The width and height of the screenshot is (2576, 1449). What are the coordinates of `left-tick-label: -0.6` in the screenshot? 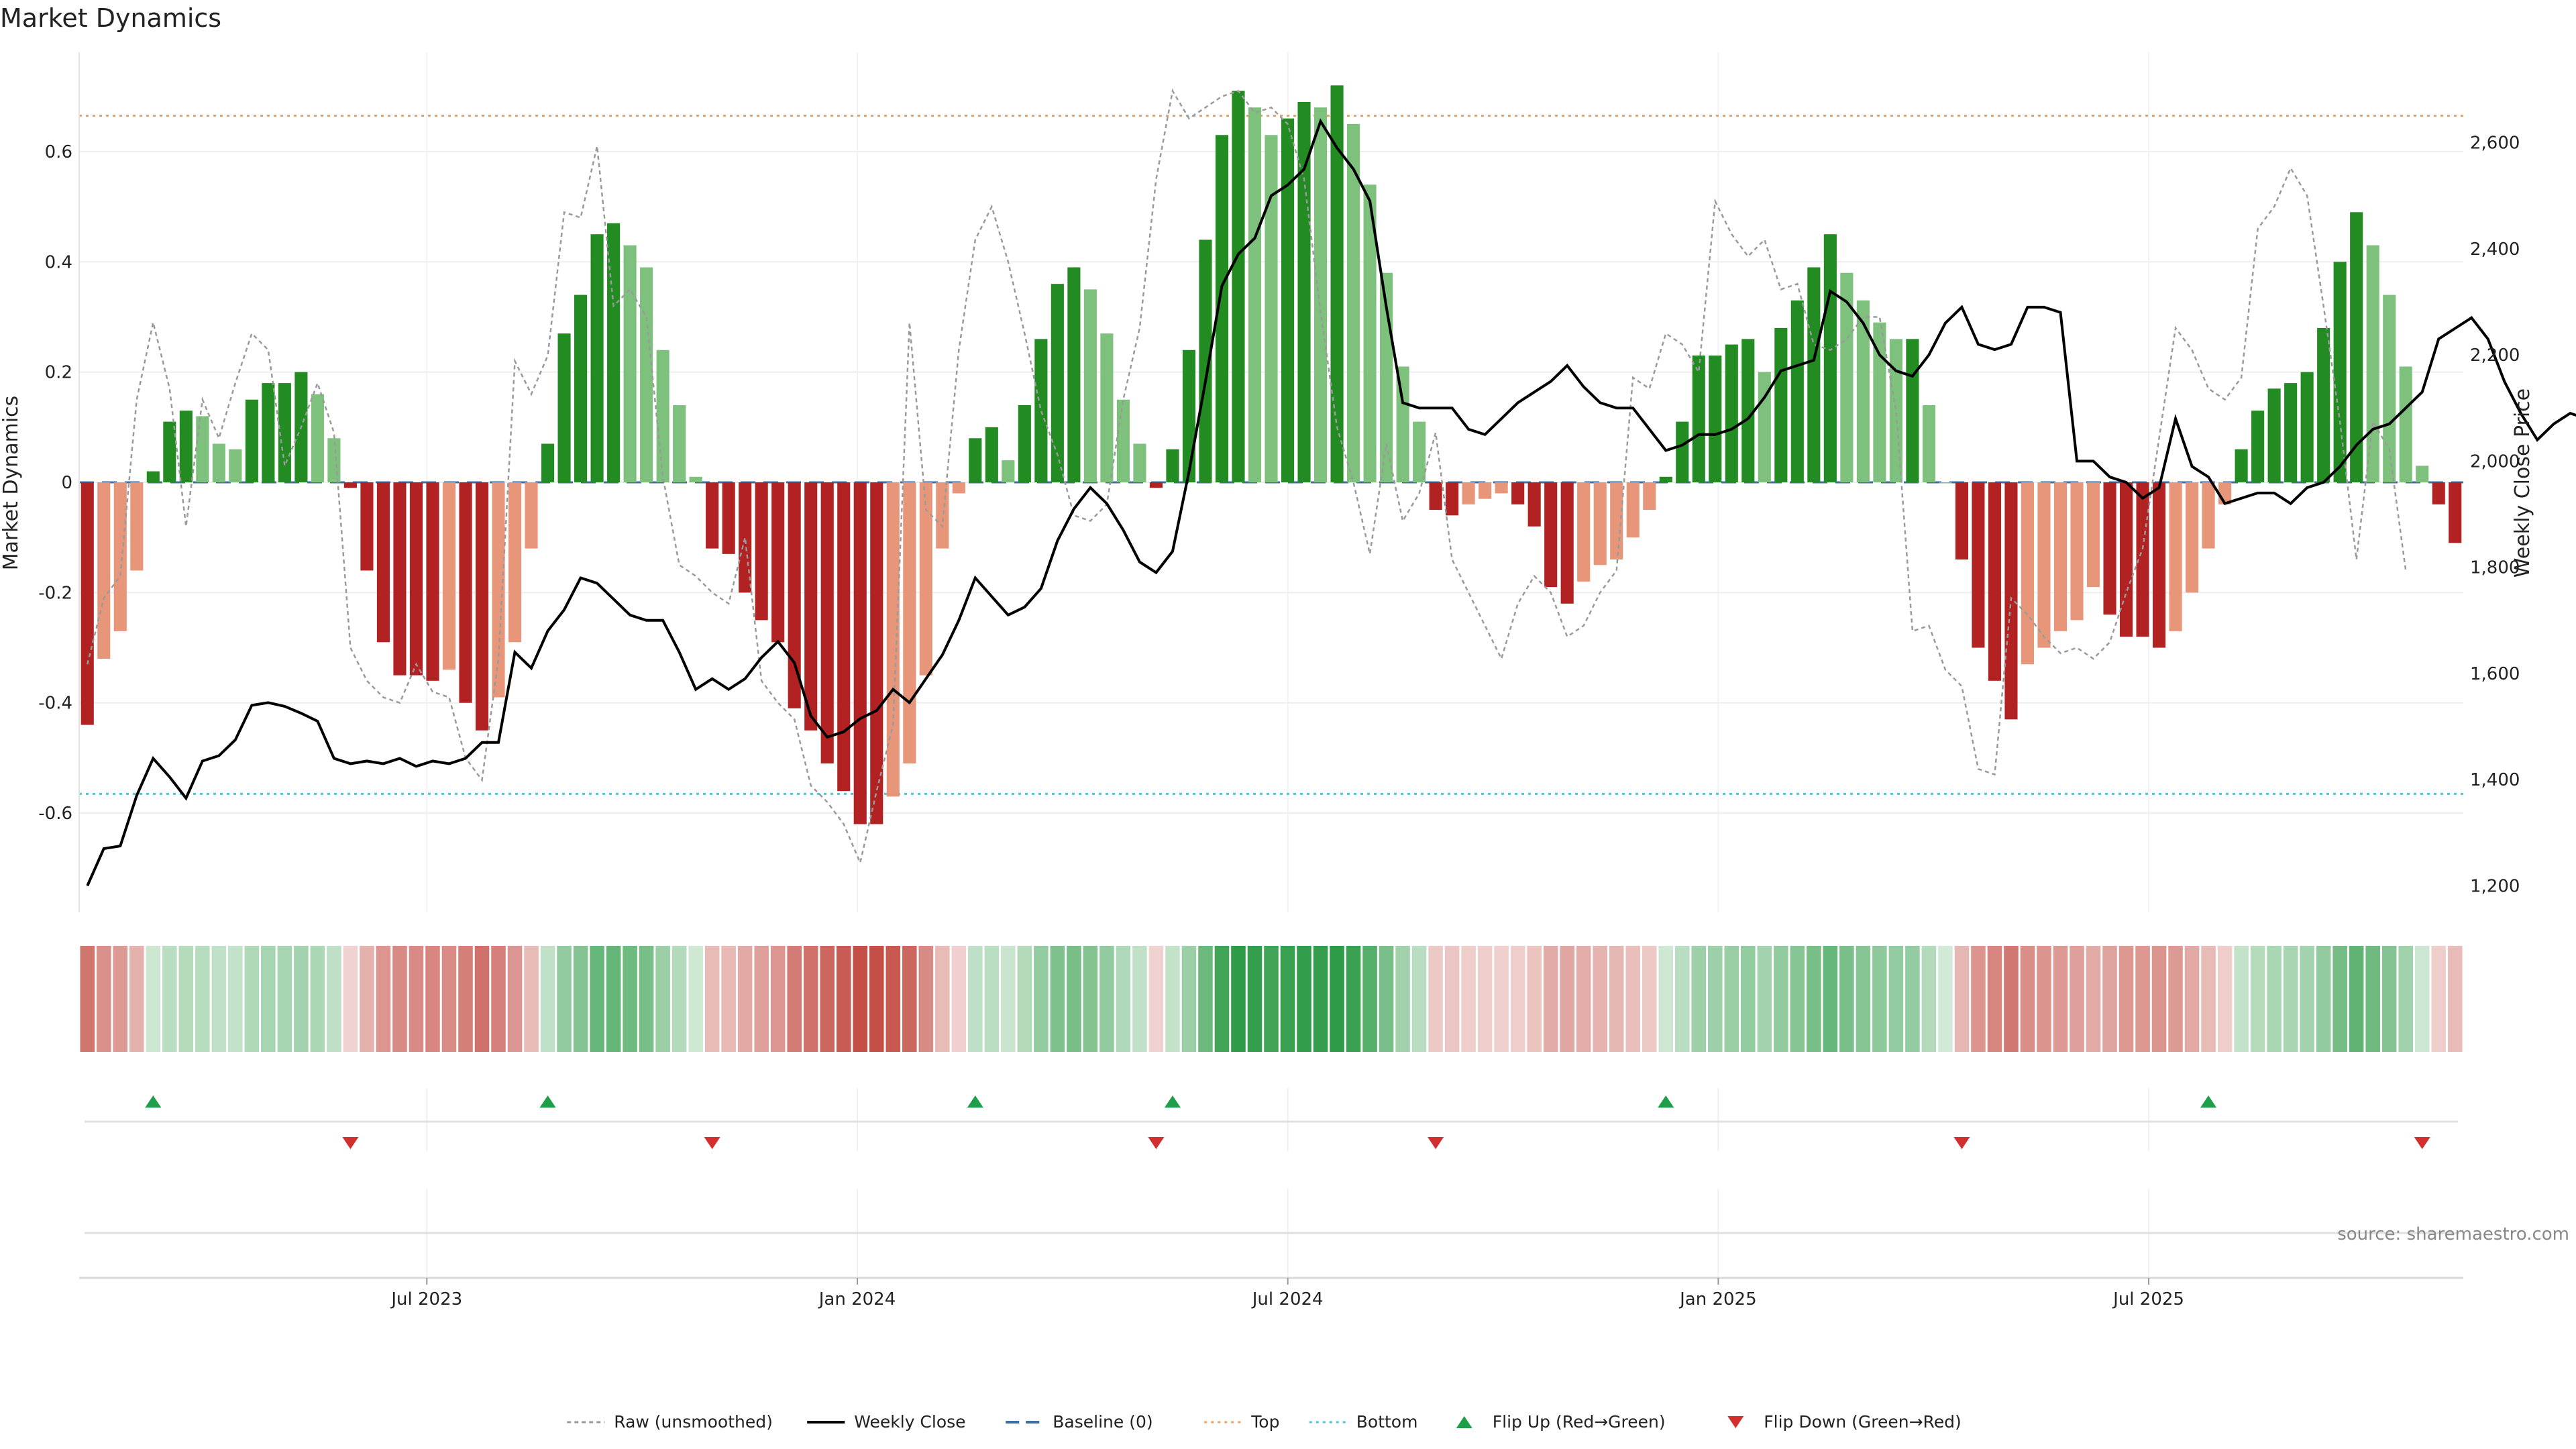 It's located at (55, 814).